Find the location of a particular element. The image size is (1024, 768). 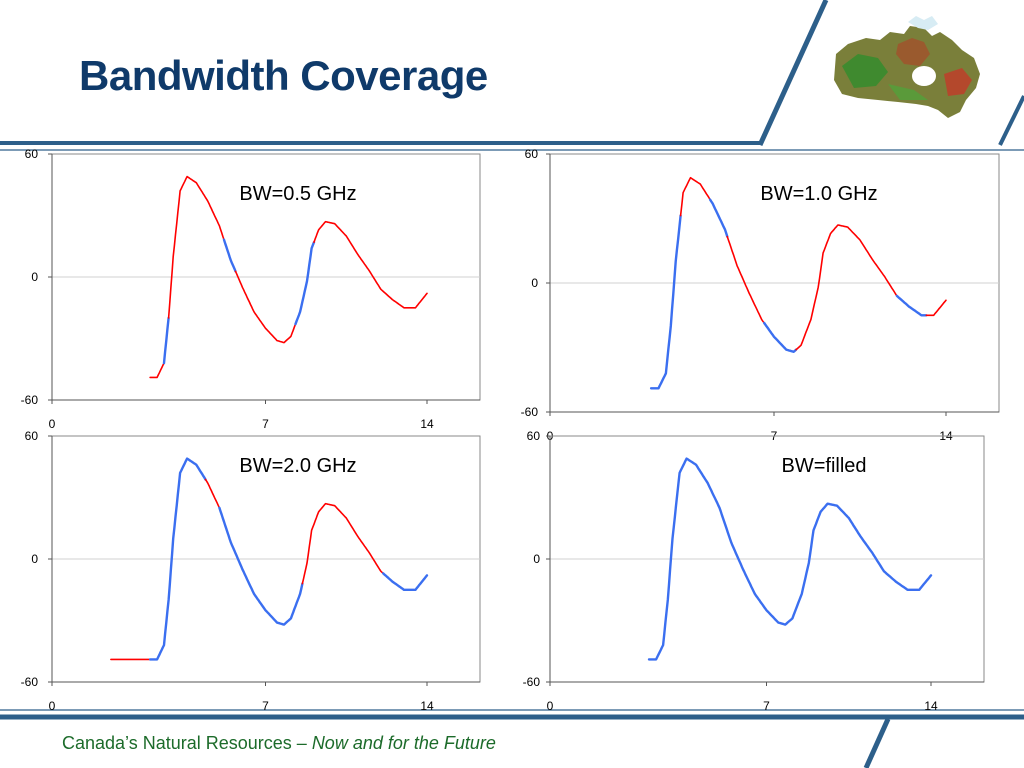

top-diagonal-right is located at coordinates (1011, 120).